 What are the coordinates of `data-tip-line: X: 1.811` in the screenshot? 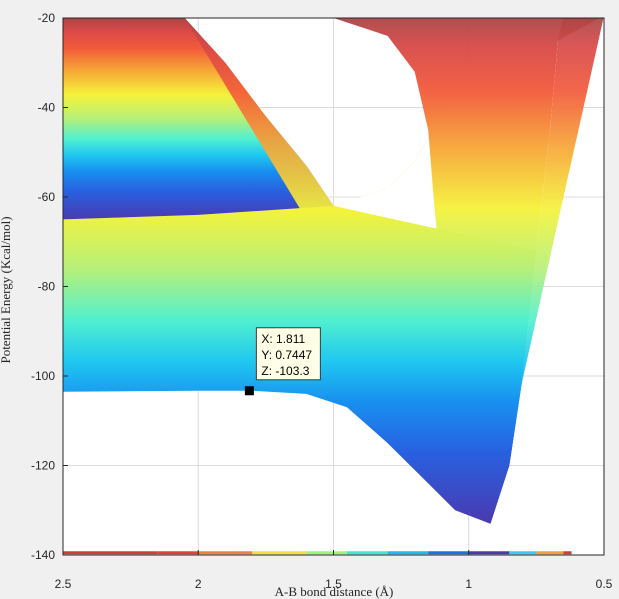 It's located at (283, 339).